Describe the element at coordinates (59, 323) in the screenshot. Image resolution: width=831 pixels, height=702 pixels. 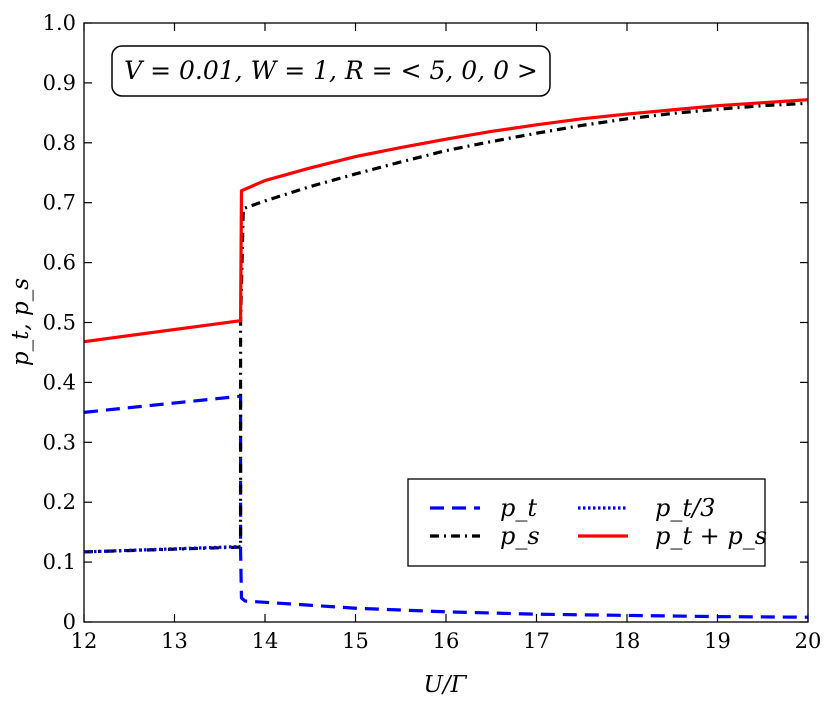
I see `y-tick-label: 0.5` at that location.